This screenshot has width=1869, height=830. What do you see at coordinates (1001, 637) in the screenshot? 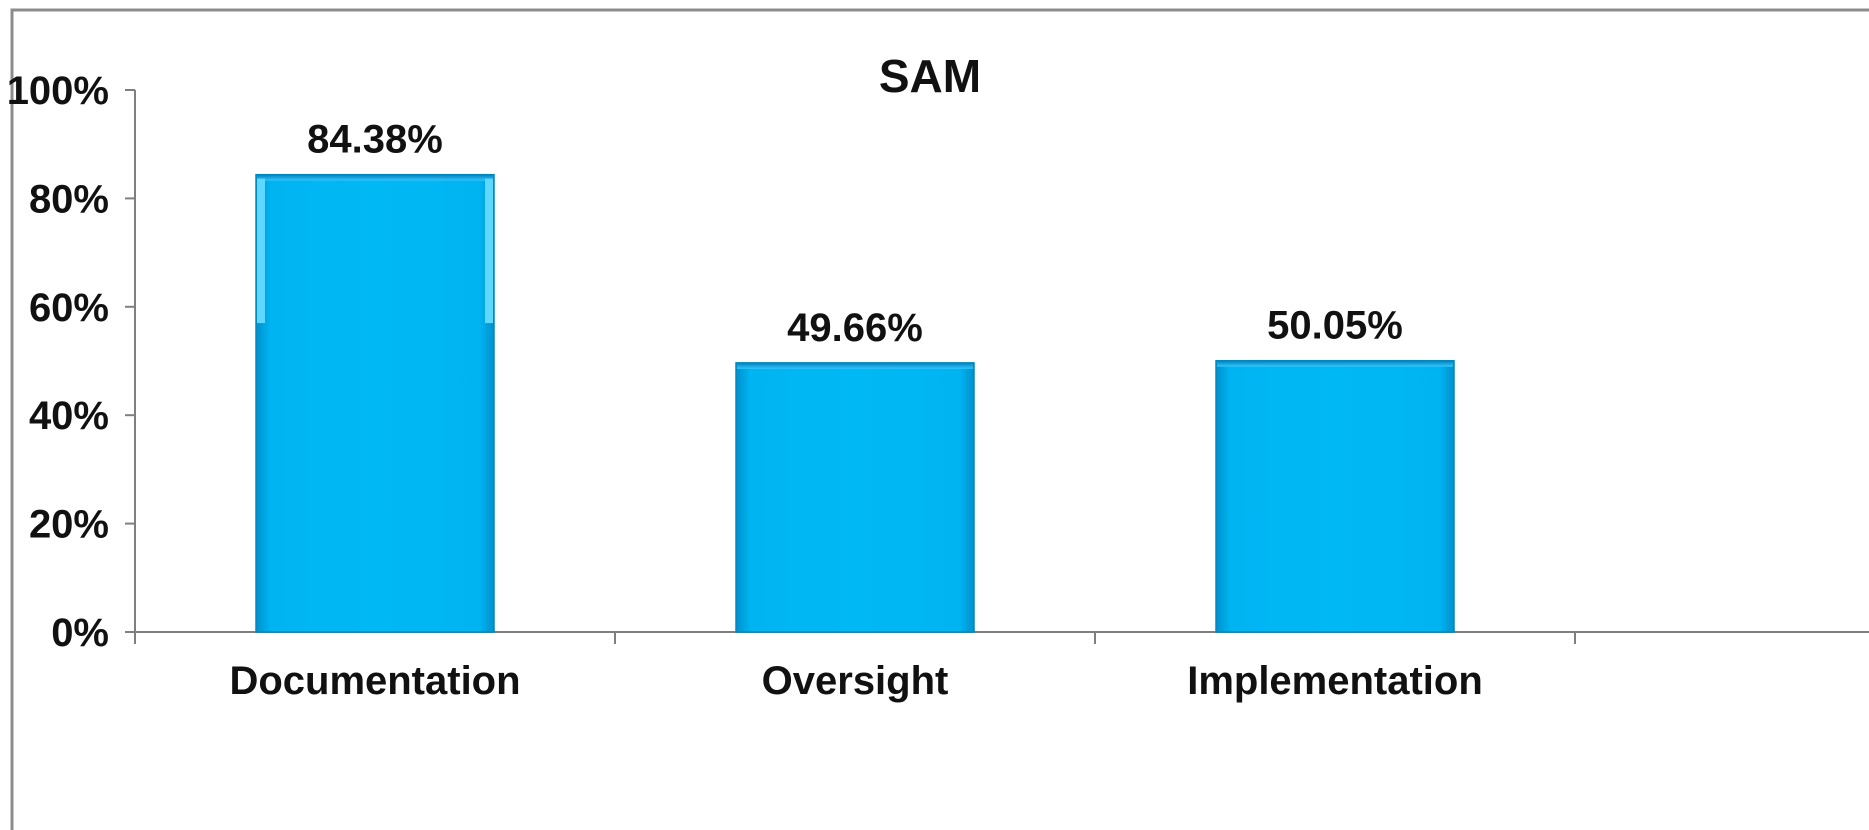
I see `x-axis` at bounding box center [1001, 637].